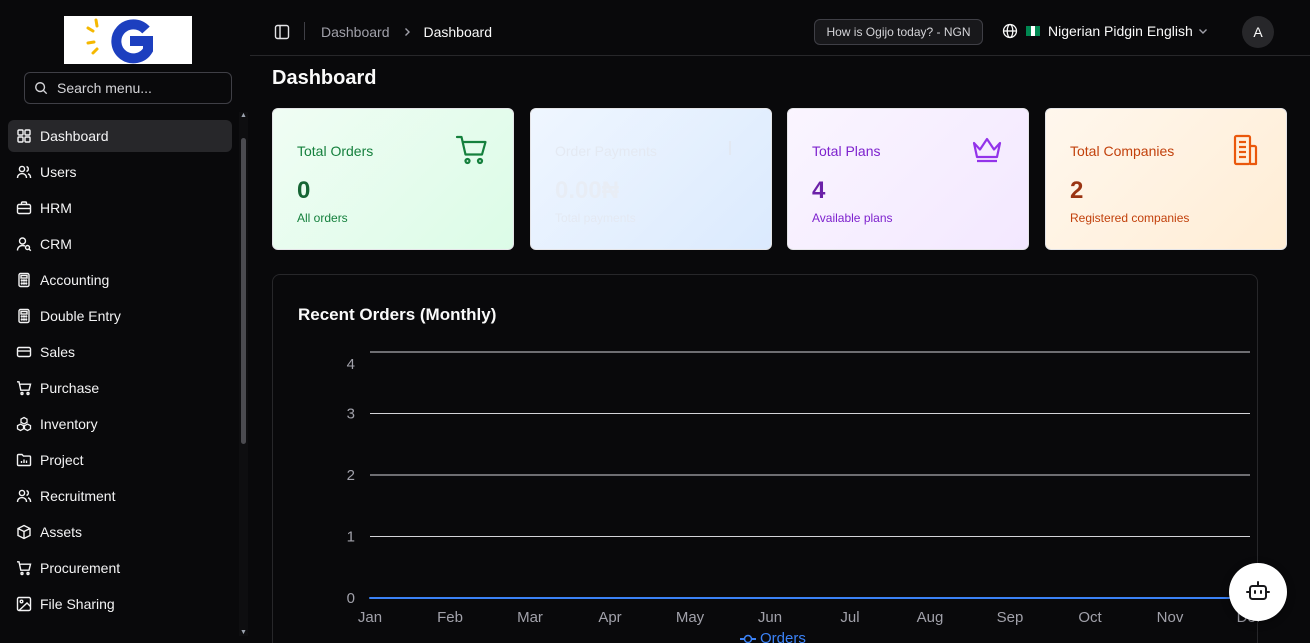 Image resolution: width=1310 pixels, height=643 pixels. Describe the element at coordinates (69, 424) in the screenshot. I see `sidebar-item-label: Inventory` at that location.